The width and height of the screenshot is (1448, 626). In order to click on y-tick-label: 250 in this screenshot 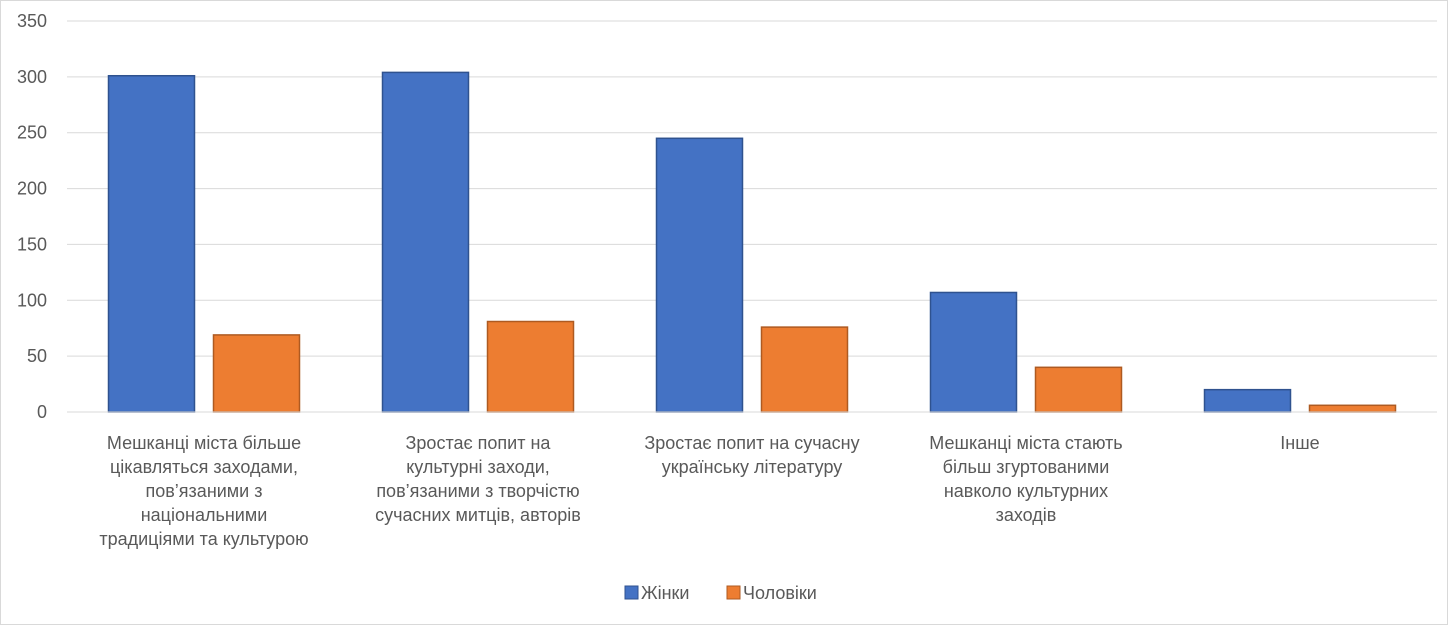, I will do `click(32, 133)`.